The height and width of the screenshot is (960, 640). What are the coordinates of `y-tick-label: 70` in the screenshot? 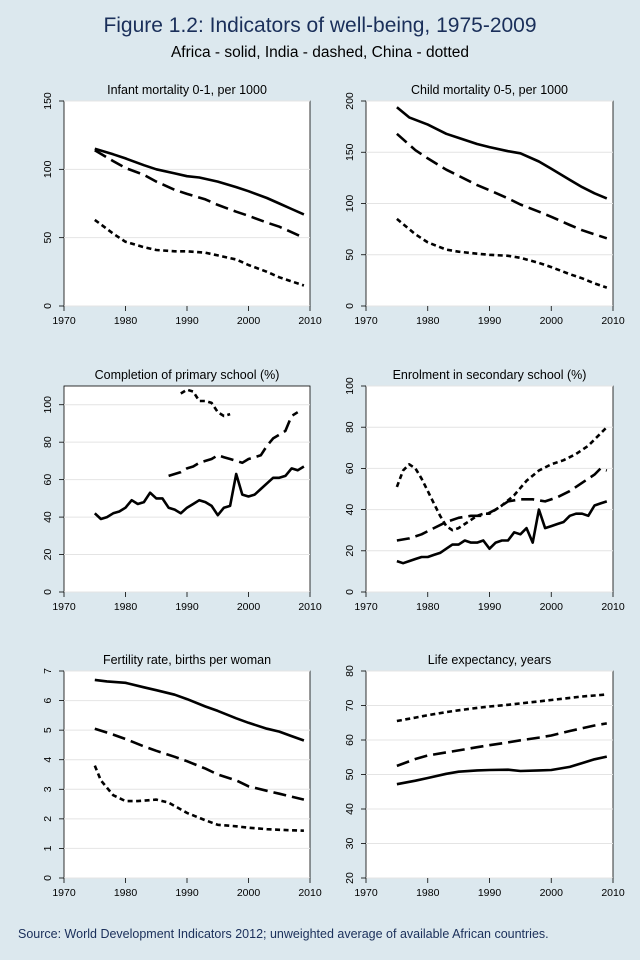 It's located at (350, 706).